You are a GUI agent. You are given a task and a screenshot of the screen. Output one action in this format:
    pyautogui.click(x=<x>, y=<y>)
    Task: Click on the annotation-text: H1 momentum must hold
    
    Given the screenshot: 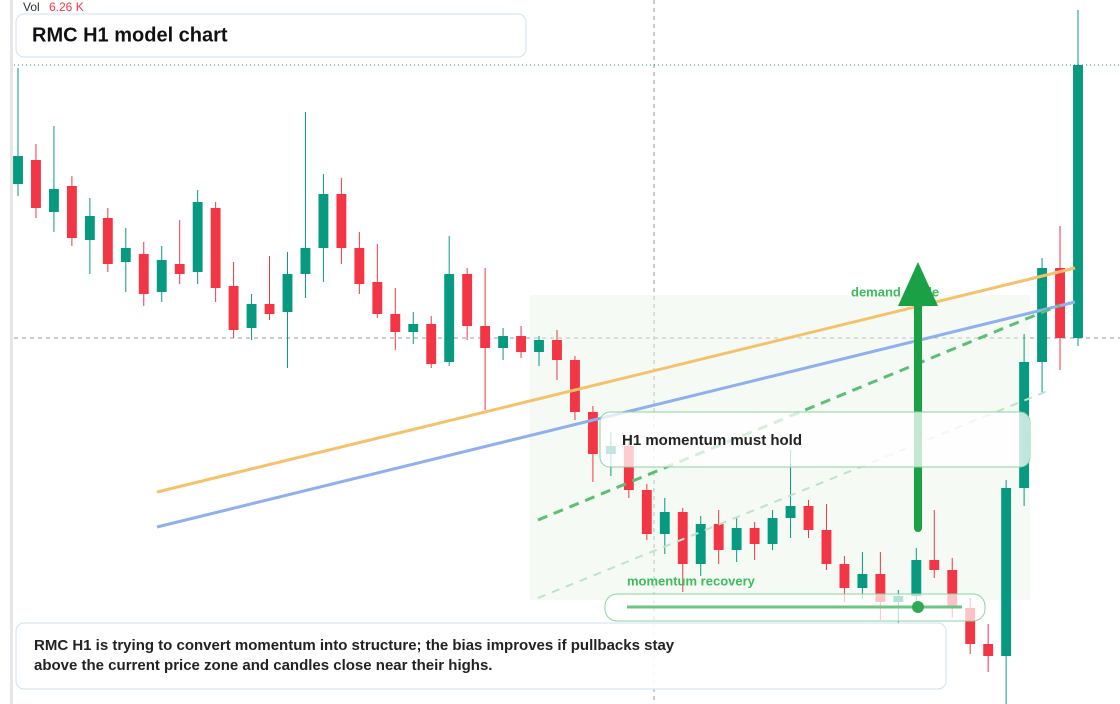 What is the action you would take?
    pyautogui.click(x=712, y=440)
    